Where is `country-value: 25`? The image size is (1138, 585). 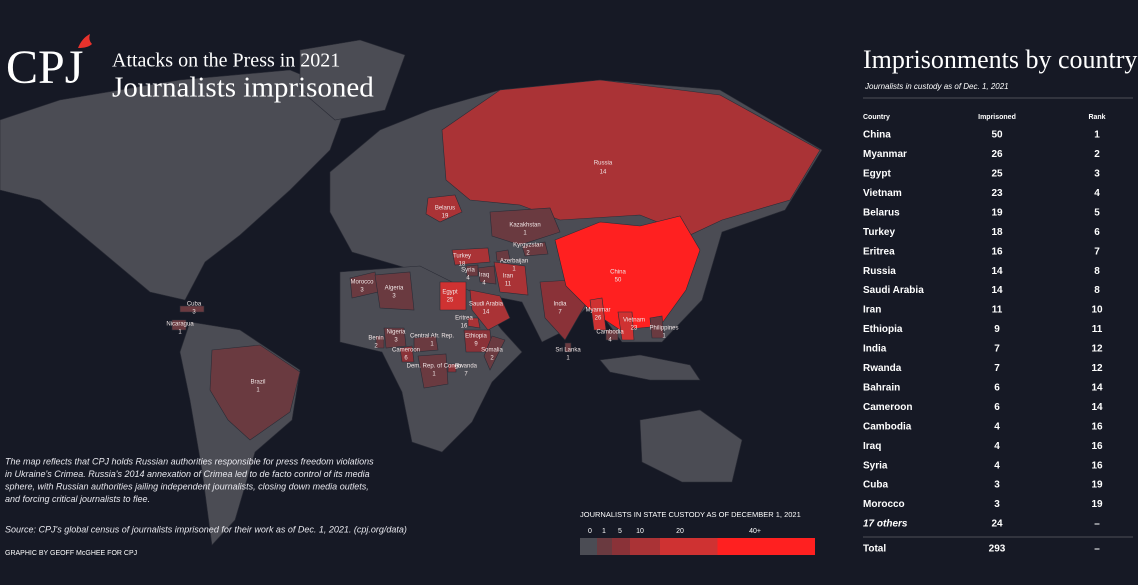
country-value: 25 is located at coordinates (450, 301).